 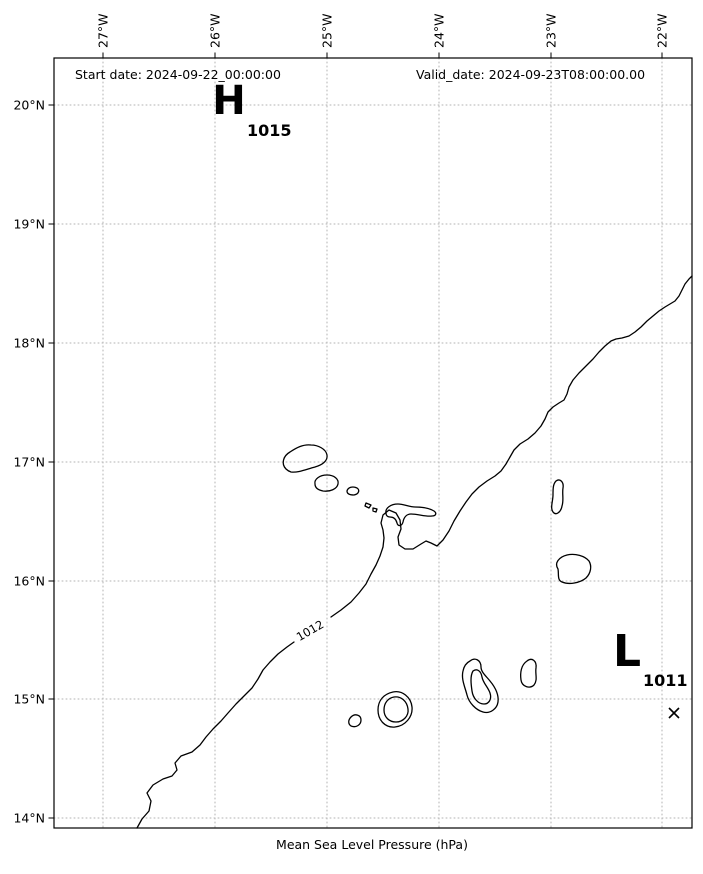 I want to click on high-pressure-symbol: H, so click(x=228, y=101).